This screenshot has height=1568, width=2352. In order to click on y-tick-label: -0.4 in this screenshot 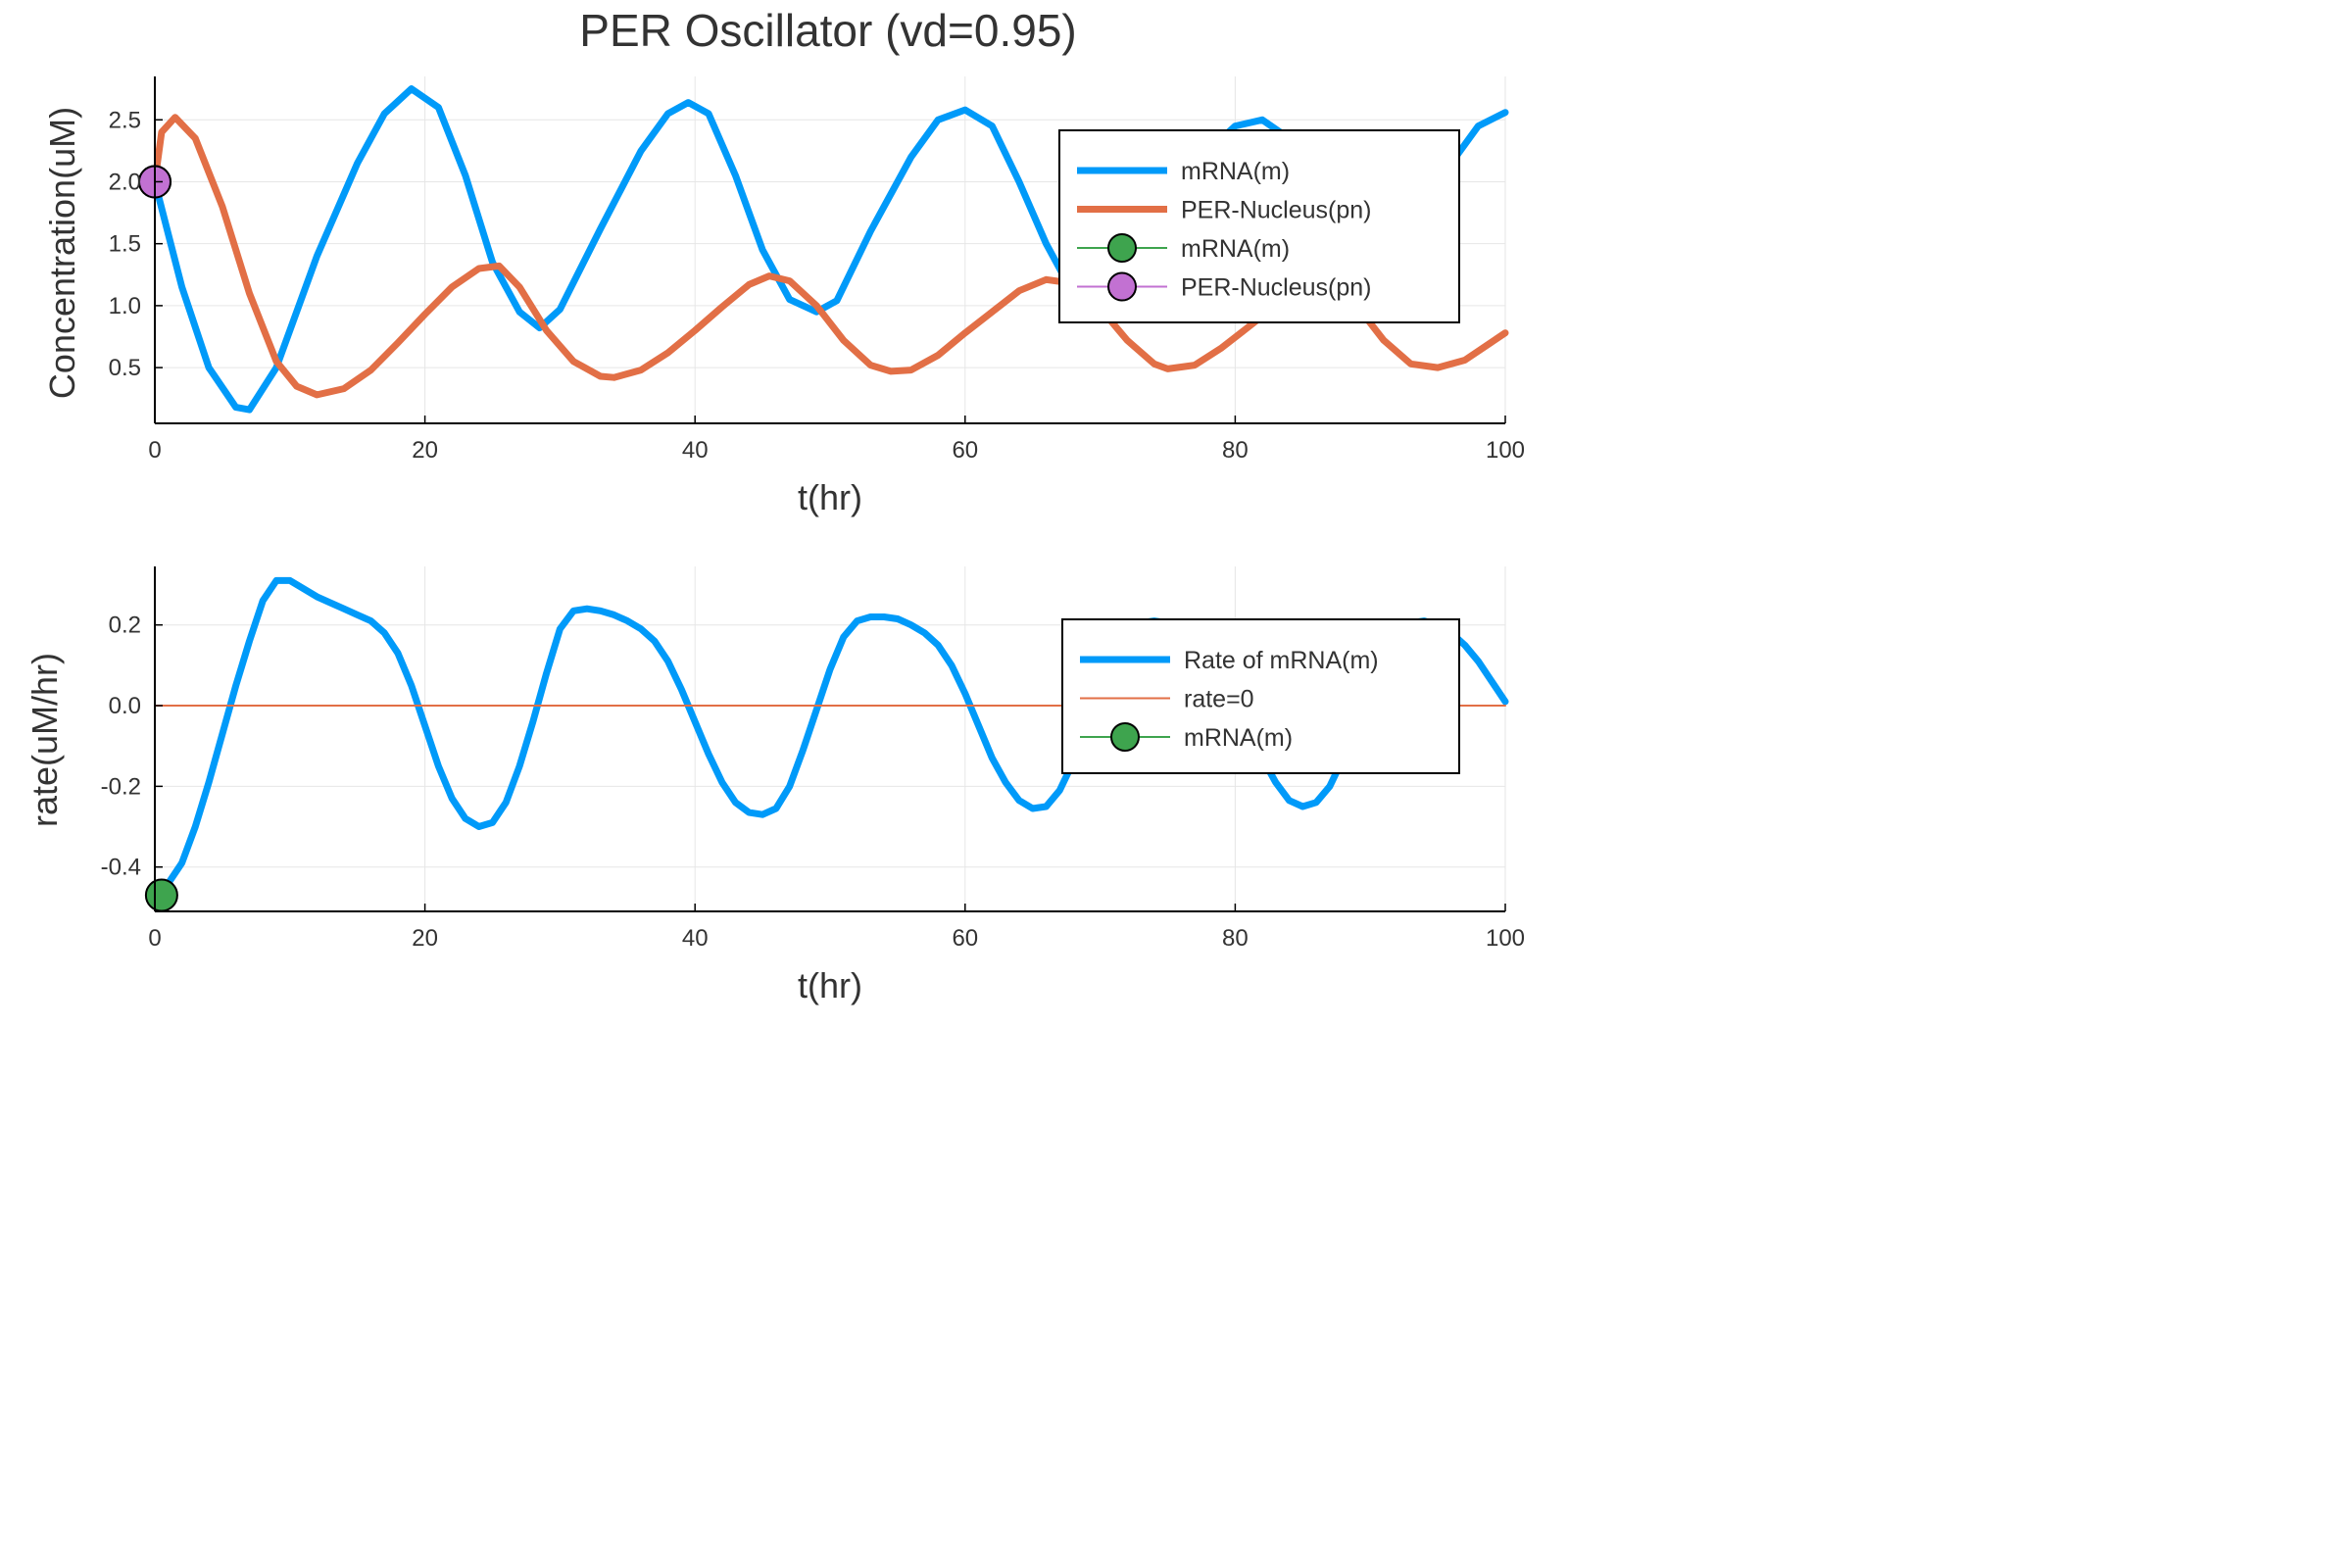, I will do `click(121, 868)`.